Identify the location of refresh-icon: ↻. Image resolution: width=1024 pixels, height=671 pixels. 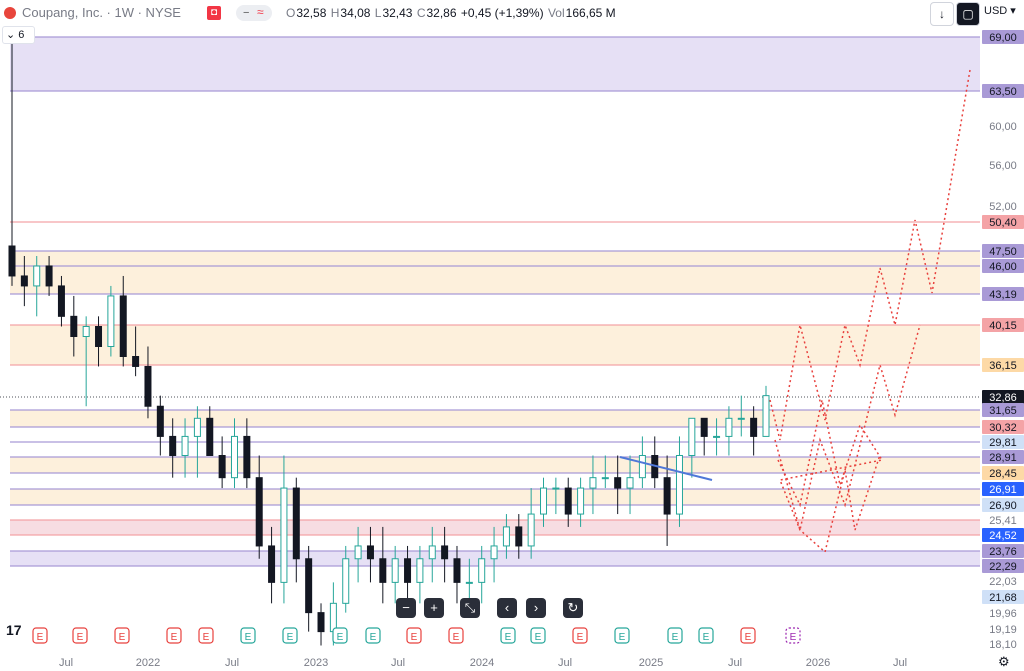
(573, 607).